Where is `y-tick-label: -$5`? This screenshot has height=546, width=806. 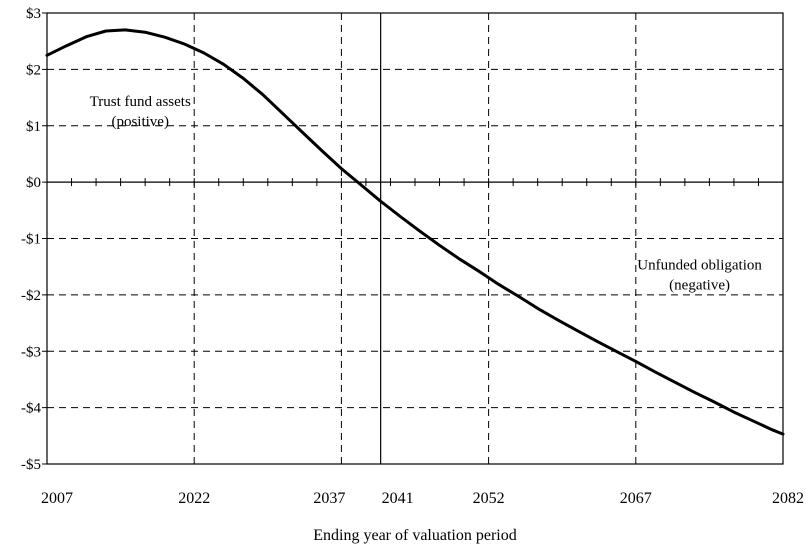 y-tick-label: -$5 is located at coordinates (31, 465).